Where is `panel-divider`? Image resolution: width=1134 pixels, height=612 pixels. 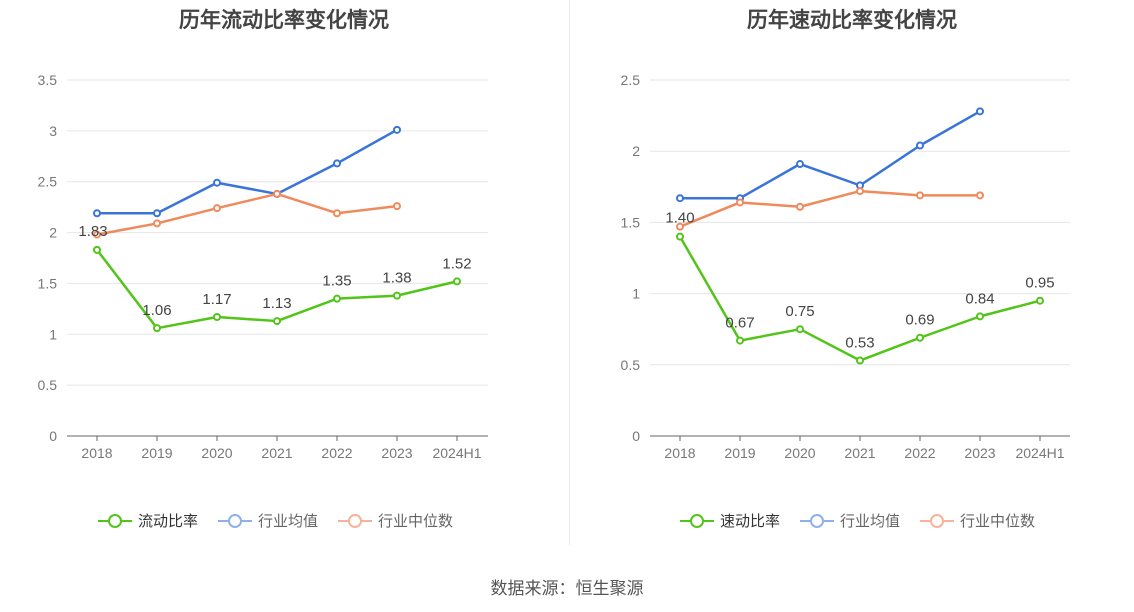 panel-divider is located at coordinates (569, 272).